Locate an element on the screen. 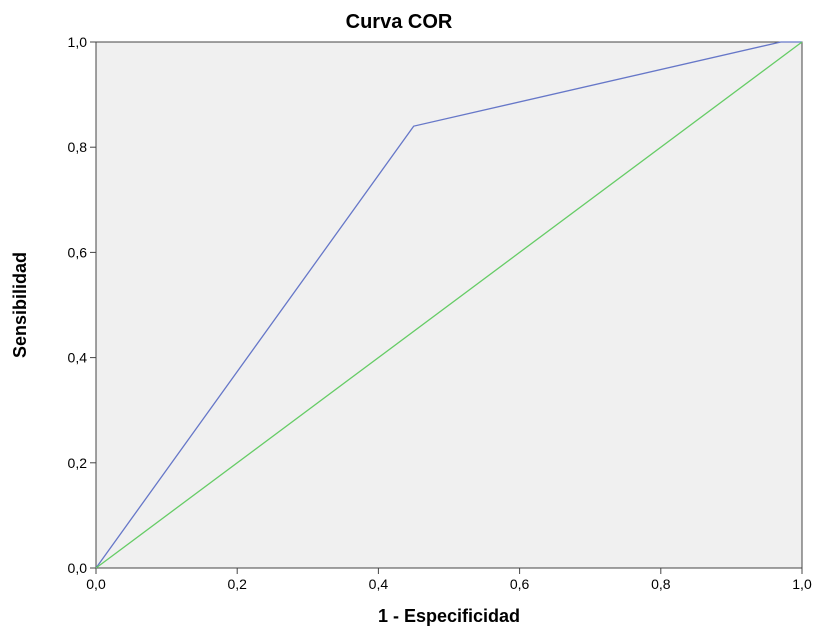 The height and width of the screenshot is (629, 817). x-tick-label: 0,2 is located at coordinates (237, 584).